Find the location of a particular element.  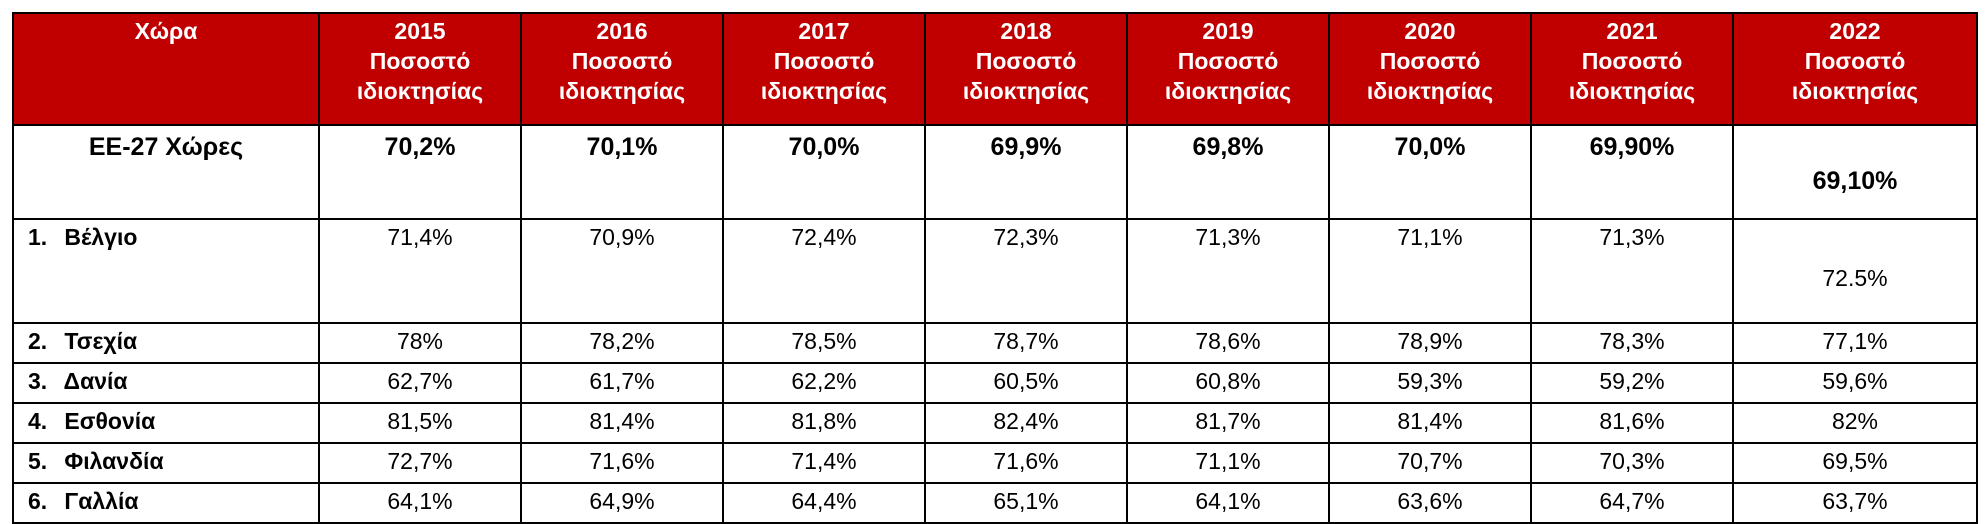

value-cell: 62,2% is located at coordinates (824, 383).